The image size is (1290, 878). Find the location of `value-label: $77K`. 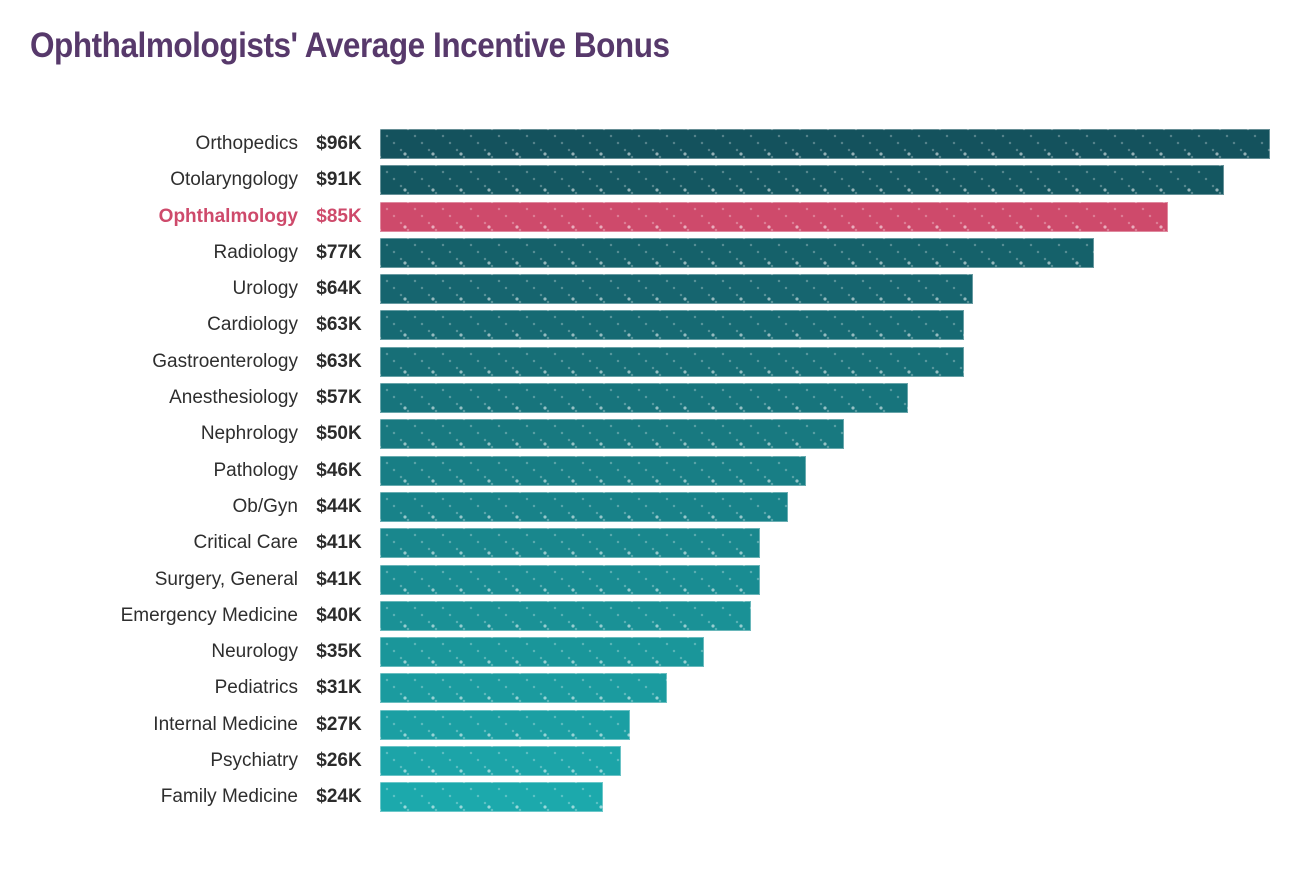

value-label: $77K is located at coordinates (339, 252).